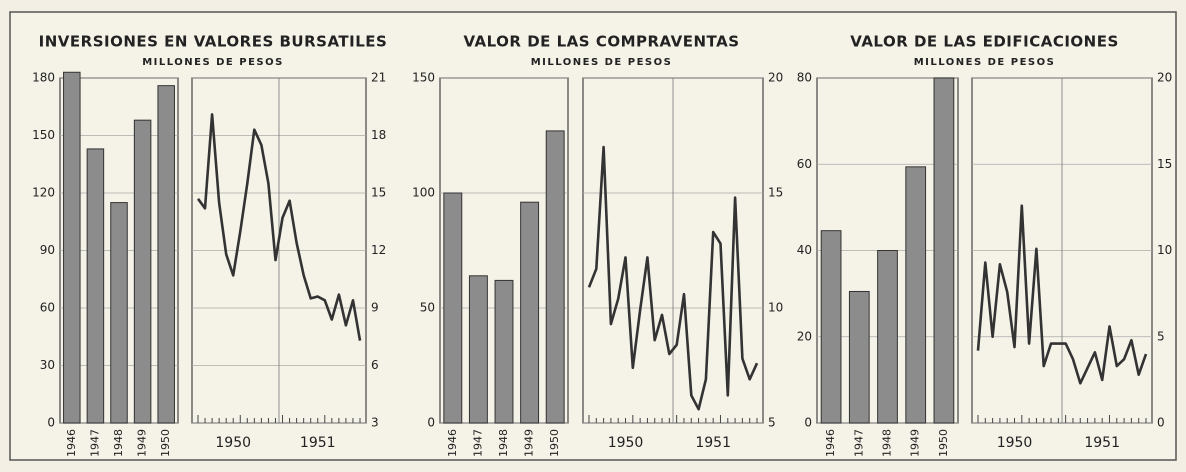 Image resolution: width=1186 pixels, height=472 pixels. What do you see at coordinates (375, 308) in the screenshot?
I see `y-tick-label: 9` at bounding box center [375, 308].